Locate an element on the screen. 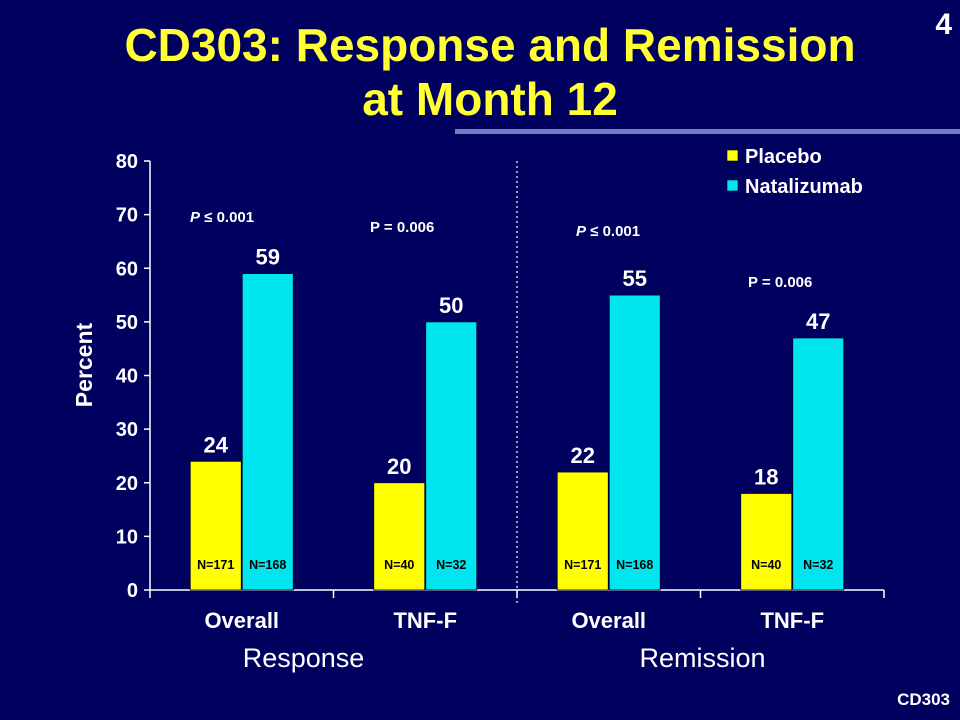  y-tick-label: 50 is located at coordinates (127, 323).